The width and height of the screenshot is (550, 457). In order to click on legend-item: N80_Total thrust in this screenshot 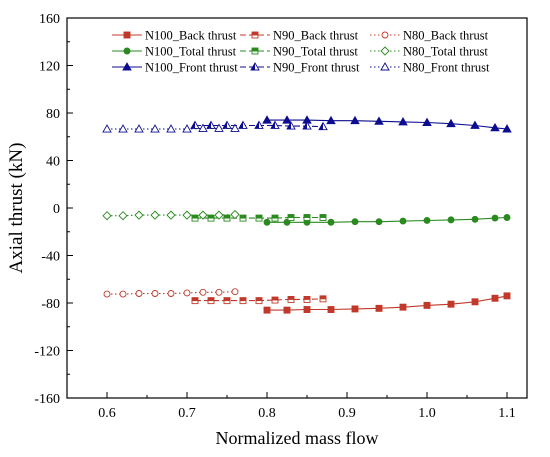, I will do `click(429, 52)`.